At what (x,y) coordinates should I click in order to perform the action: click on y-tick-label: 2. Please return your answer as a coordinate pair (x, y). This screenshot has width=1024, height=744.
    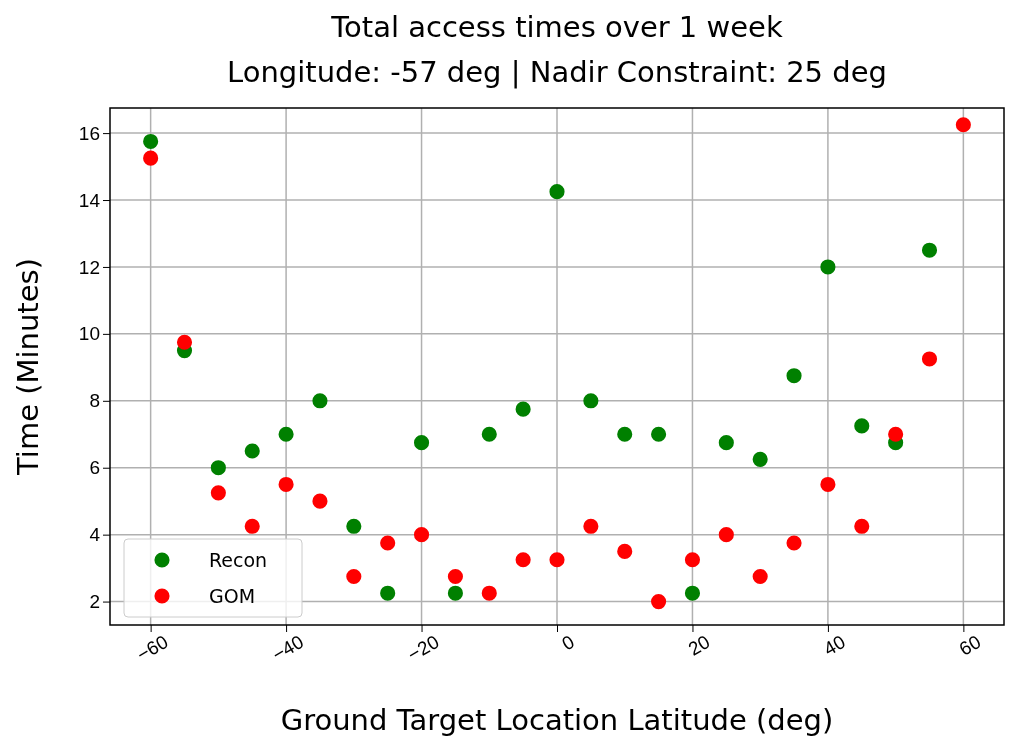
    Looking at the image, I should click on (94, 602).